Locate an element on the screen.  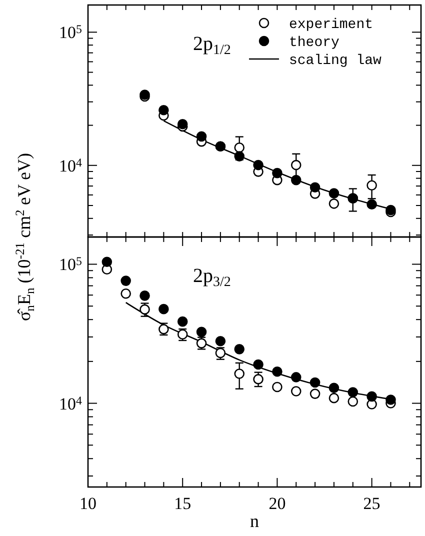
x-tick-label: 20 is located at coordinates (277, 503).